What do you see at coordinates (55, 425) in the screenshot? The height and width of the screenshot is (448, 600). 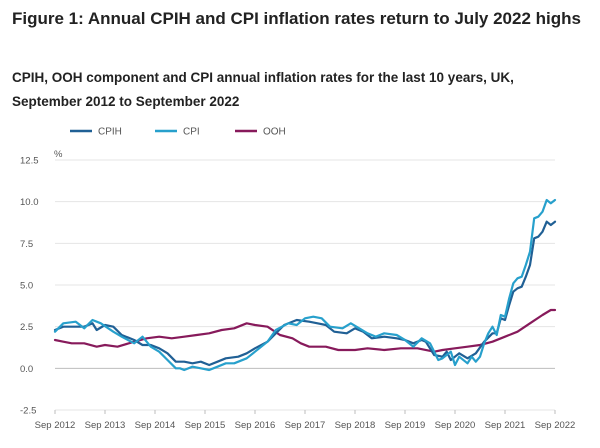 I see `x-tick-label: Sep 2012` at bounding box center [55, 425].